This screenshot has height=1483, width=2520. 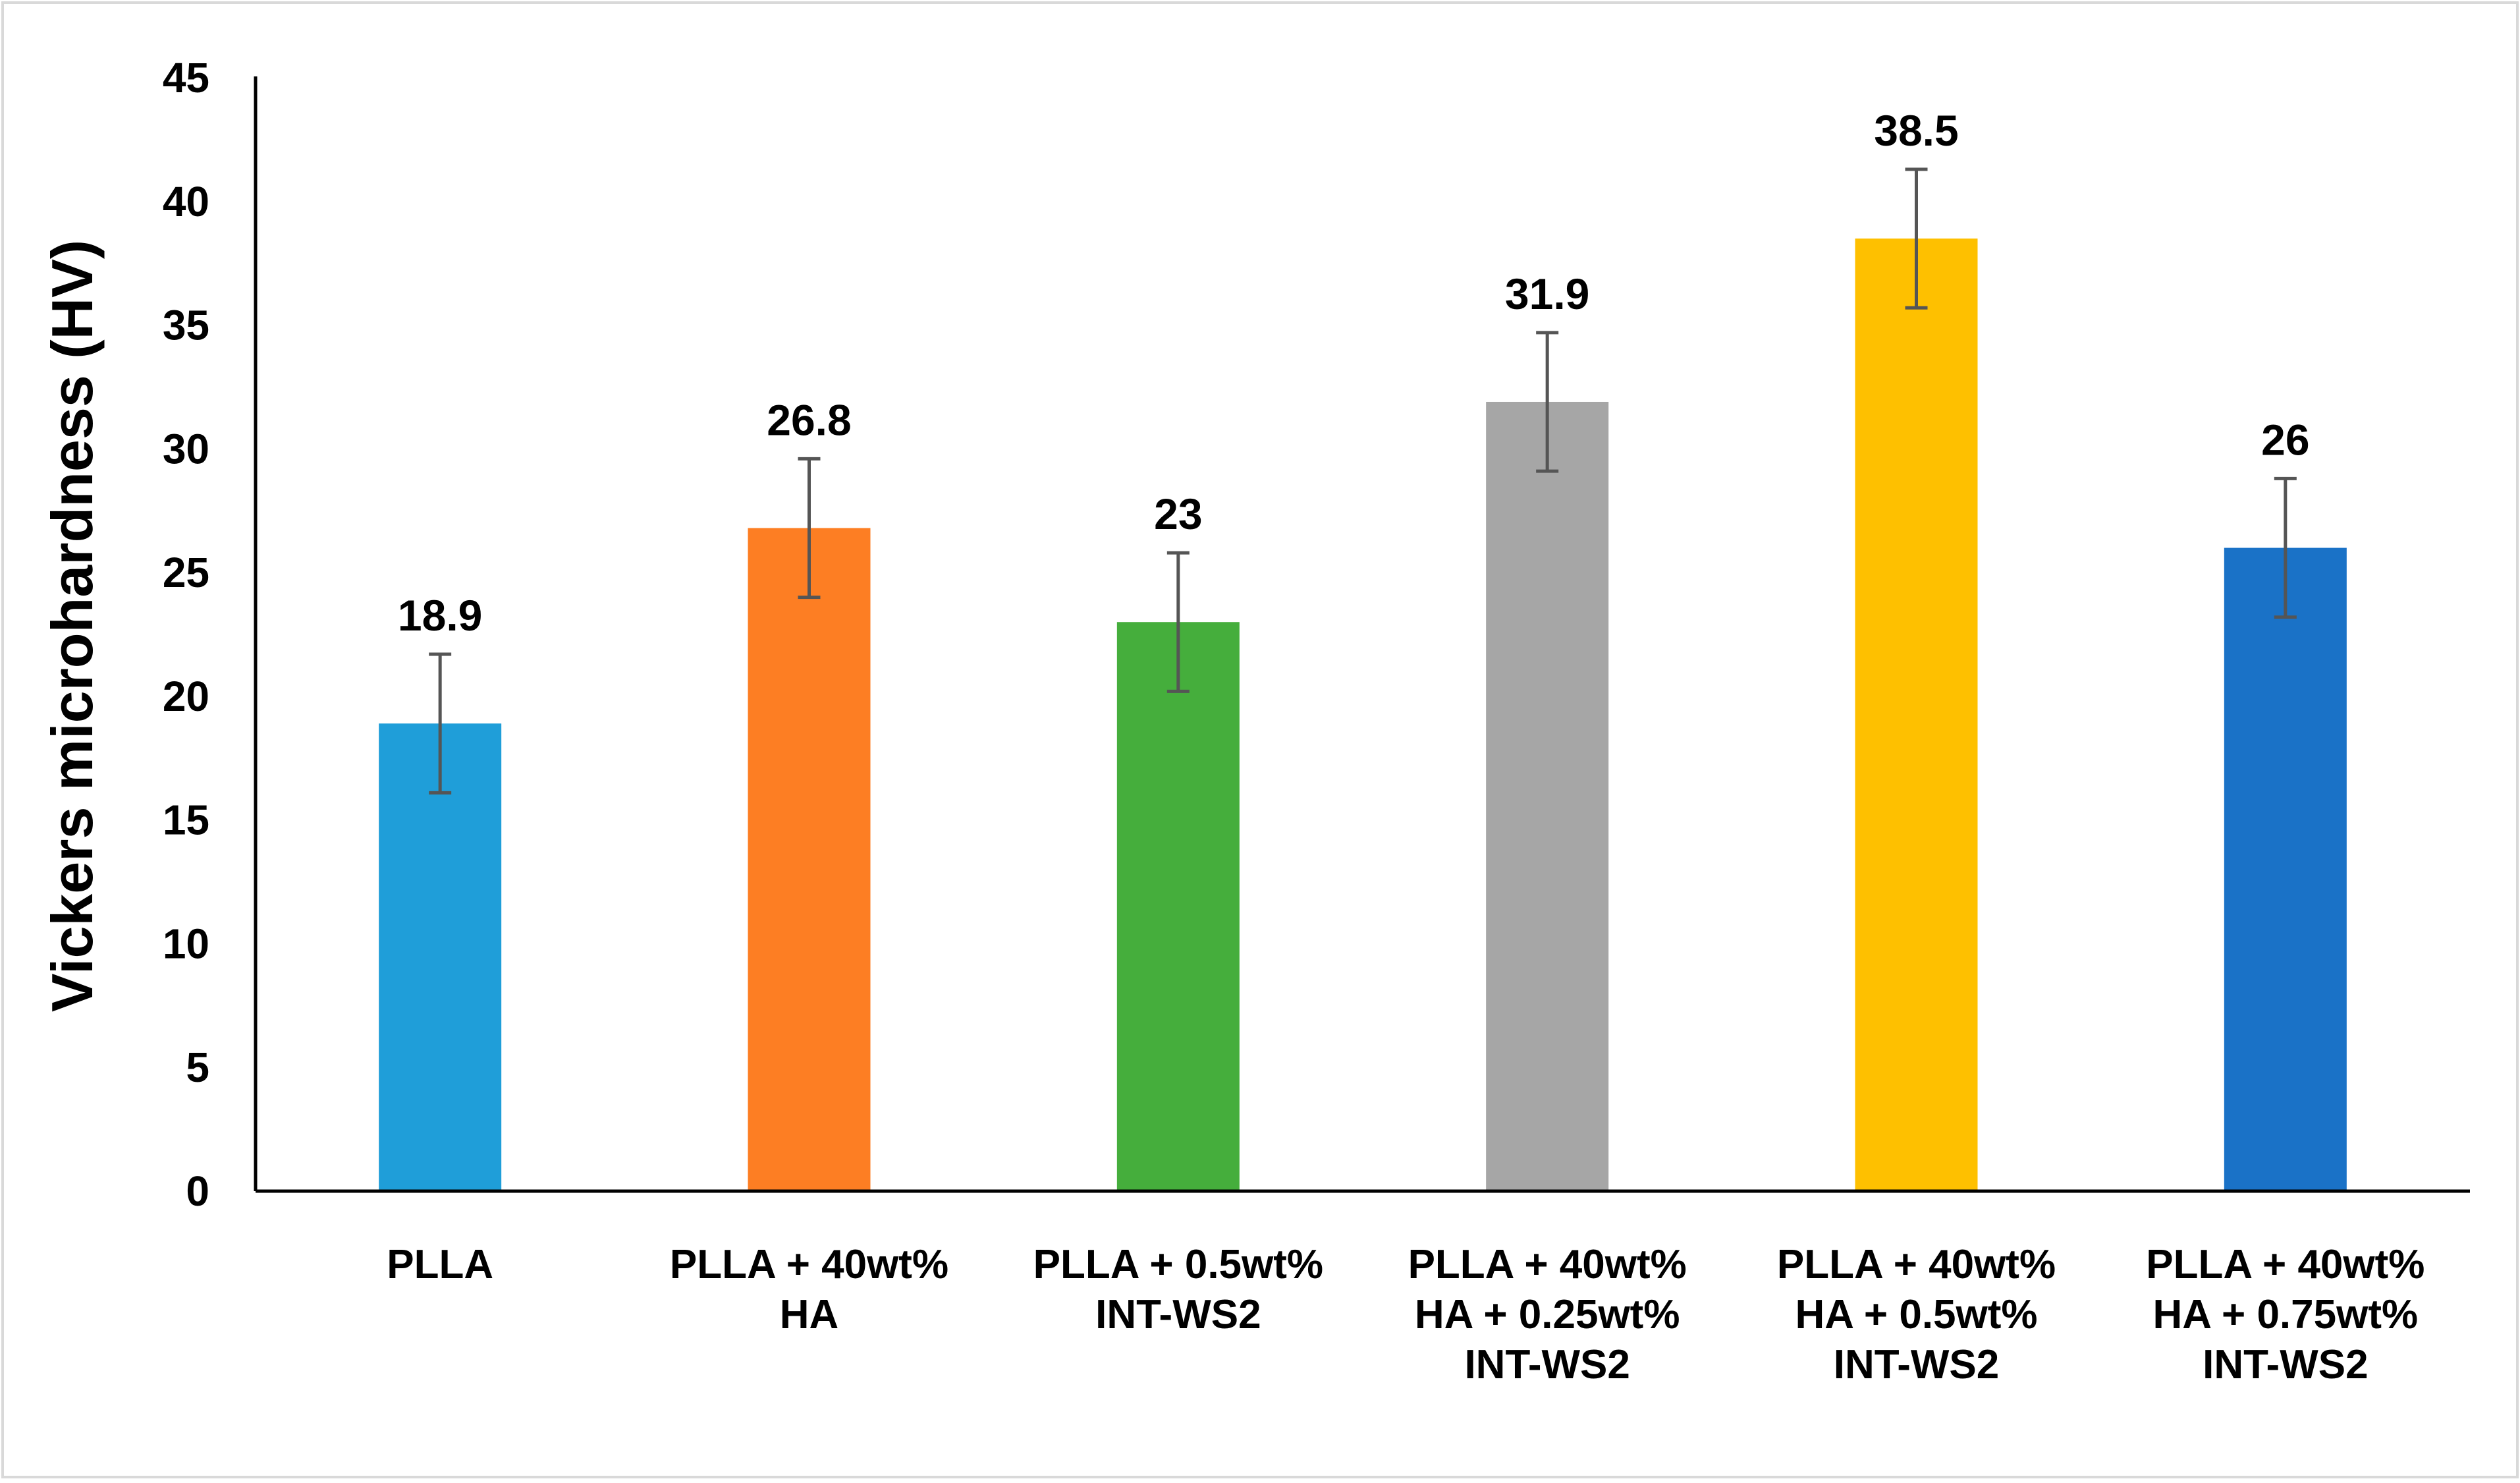 What do you see at coordinates (2285, 439) in the screenshot?
I see `data-label: 26` at bounding box center [2285, 439].